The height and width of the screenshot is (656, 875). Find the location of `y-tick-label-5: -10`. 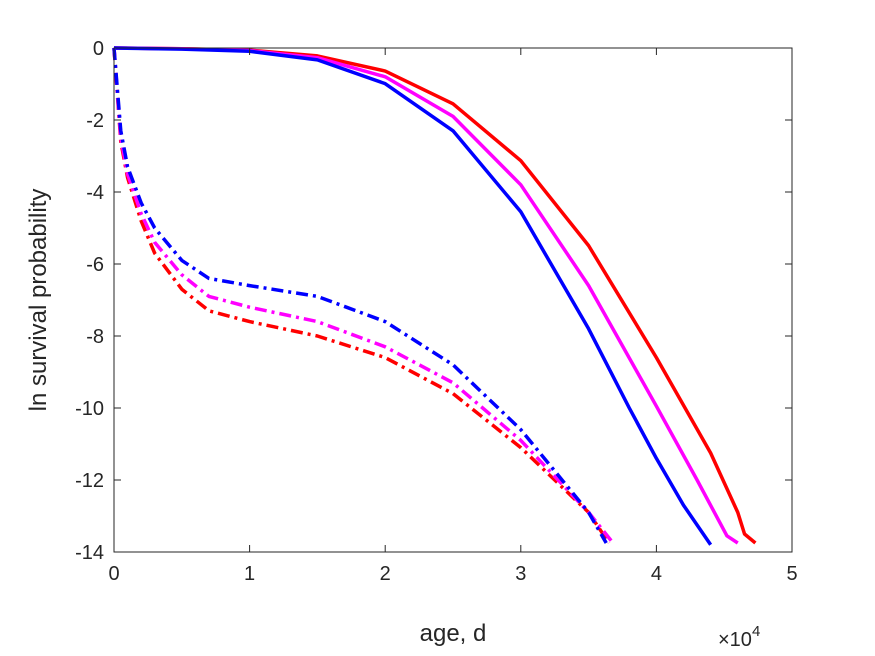

y-tick-label-5: -10 is located at coordinates (89, 409).